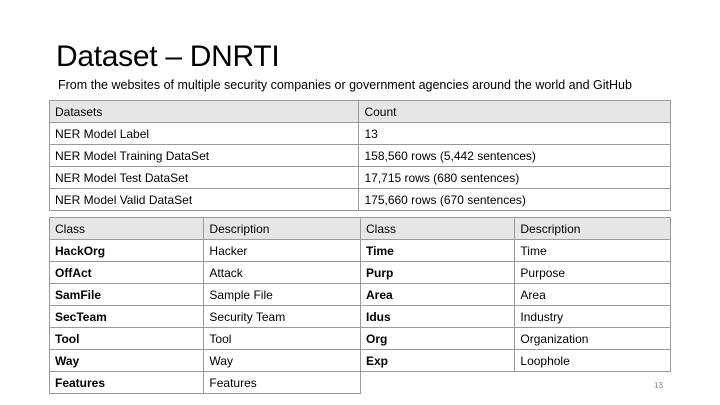 This screenshot has width=720, height=405. Describe the element at coordinates (168, 56) in the screenshot. I see `slide-title: Dataset – DNRTI` at that location.